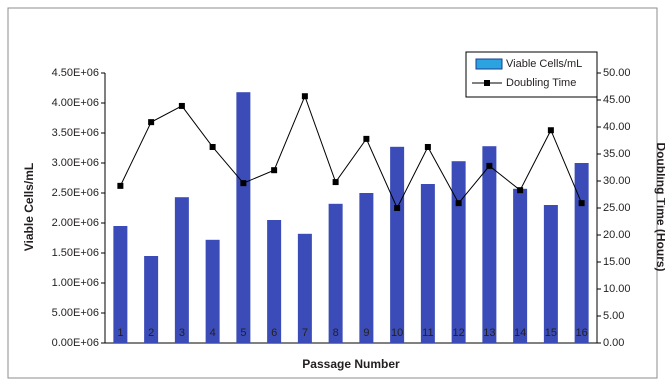  What do you see at coordinates (489, 333) in the screenshot?
I see `x-tick-label: 13` at bounding box center [489, 333].